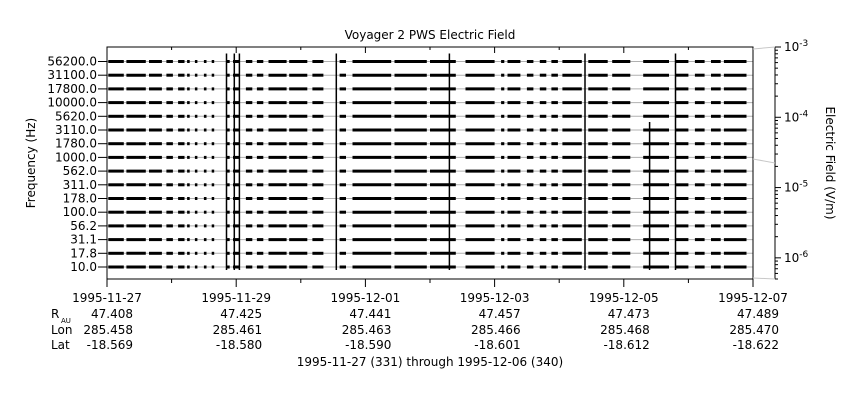 The image size is (860, 400). What do you see at coordinates (60, 345) in the screenshot?
I see `ephemeris-label-lat: Lat` at bounding box center [60, 345].